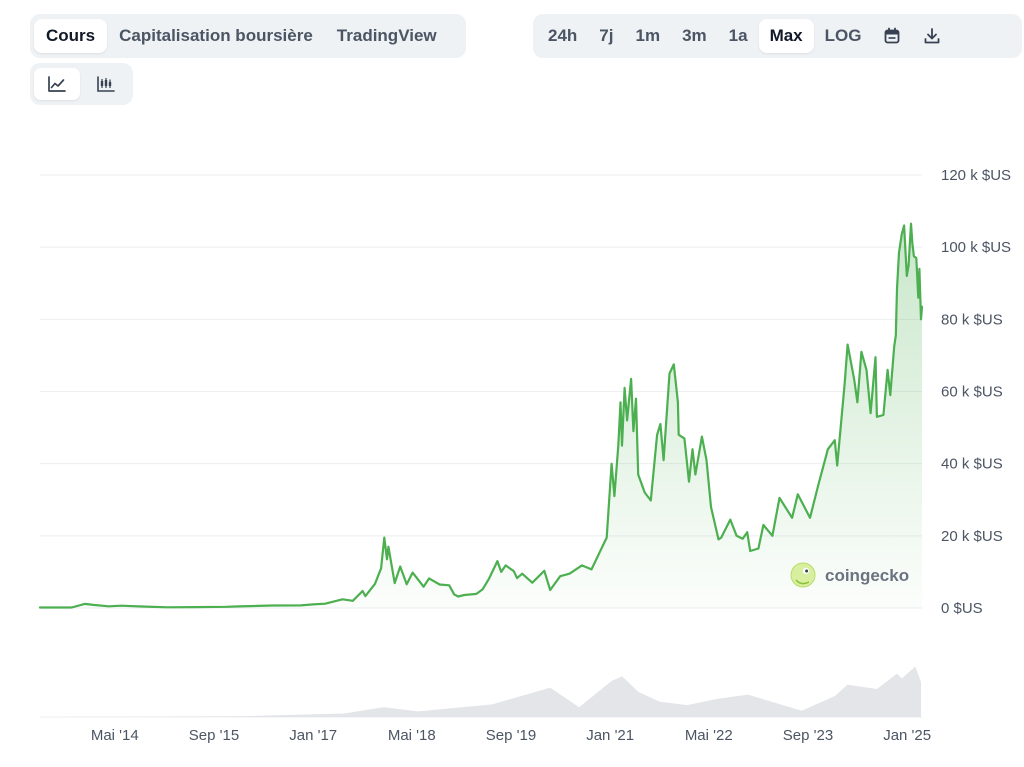  What do you see at coordinates (972, 391) in the screenshot?
I see `y-tick-label: 60 k $US` at bounding box center [972, 391].